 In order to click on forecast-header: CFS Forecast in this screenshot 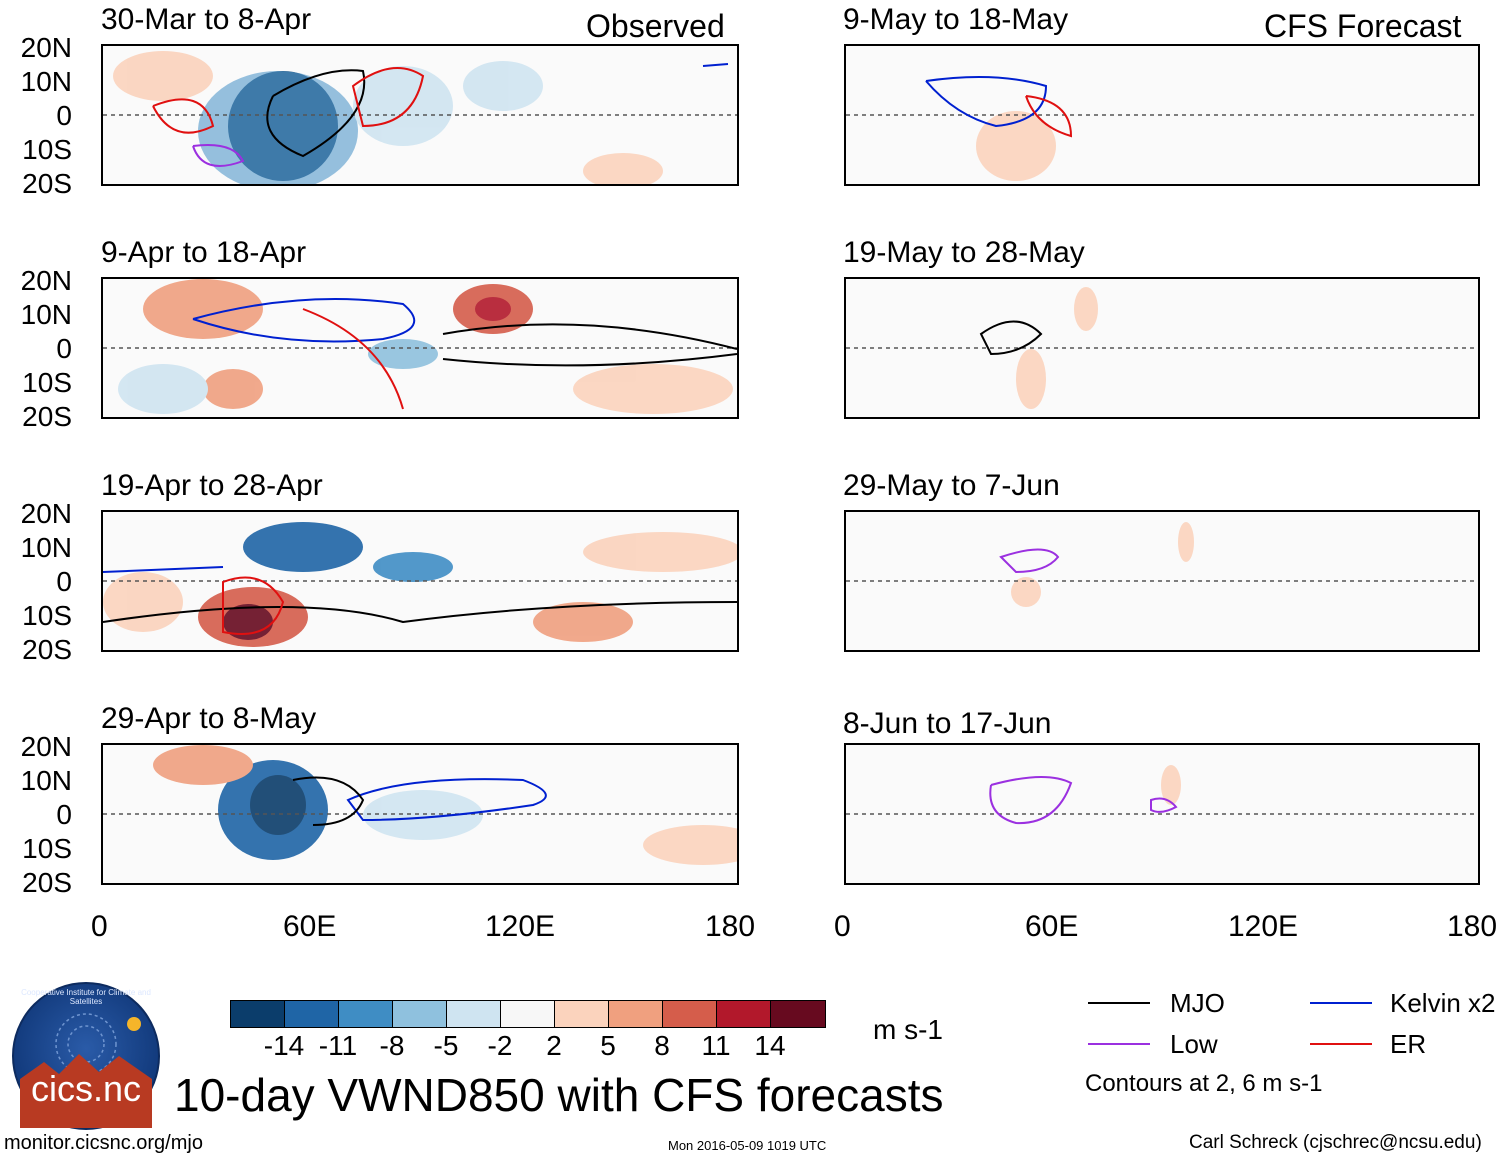, I will do `click(1363, 26)`.